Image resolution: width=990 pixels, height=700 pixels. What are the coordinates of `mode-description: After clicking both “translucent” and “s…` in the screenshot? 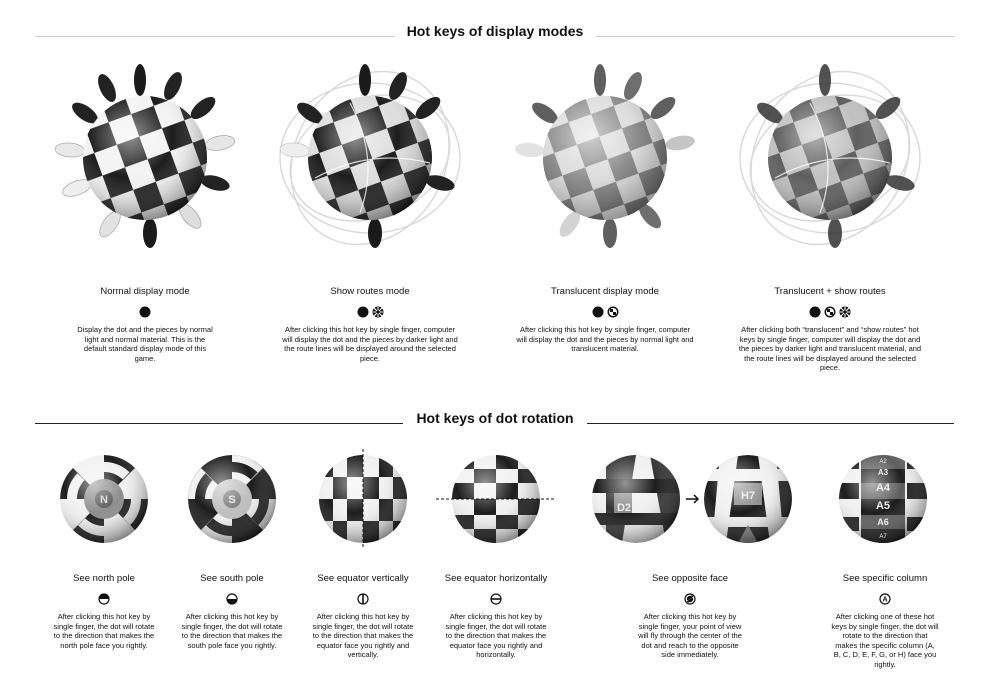 It's located at (830, 348).